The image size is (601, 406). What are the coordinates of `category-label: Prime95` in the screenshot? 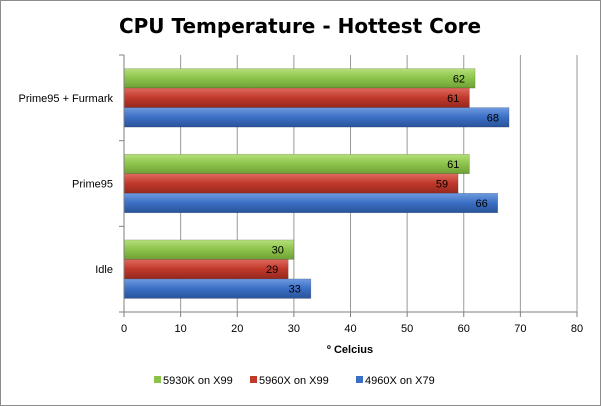 It's located at (92, 185).